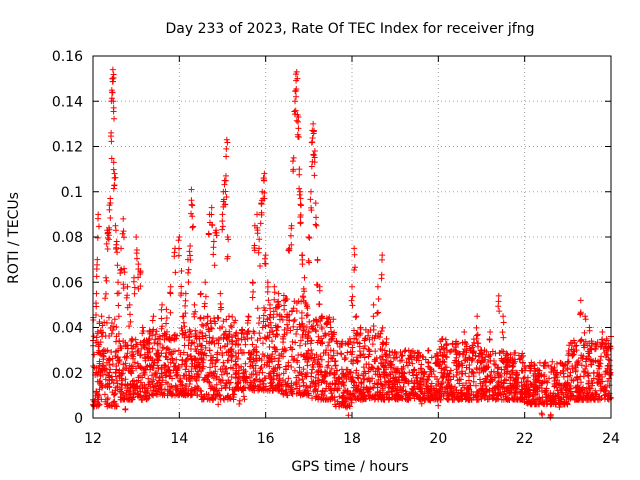  What do you see at coordinates (67, 148) in the screenshot?
I see `y-tick-label: 0.12` at bounding box center [67, 148].